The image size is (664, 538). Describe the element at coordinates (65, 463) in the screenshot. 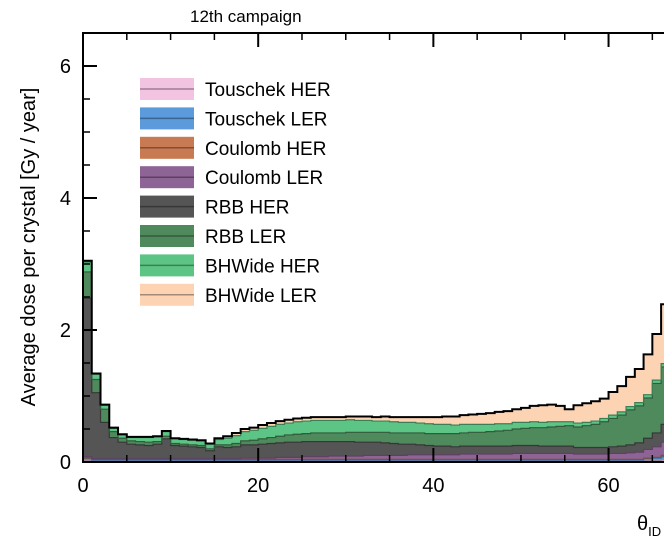

I see `y-tick-label: 0` at that location.